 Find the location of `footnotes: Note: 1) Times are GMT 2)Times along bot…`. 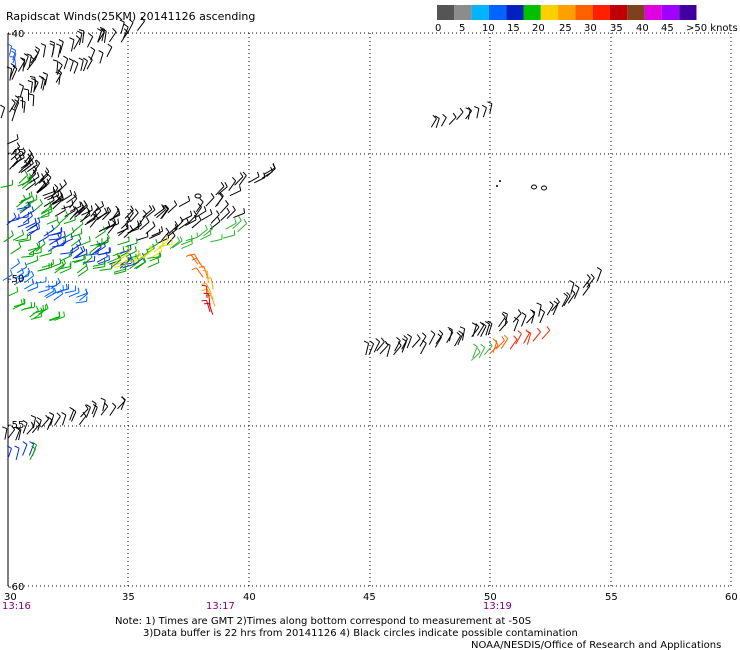

footnotes: Note: 1) Times are GMT 2)Times along bot… is located at coordinates (418, 633).